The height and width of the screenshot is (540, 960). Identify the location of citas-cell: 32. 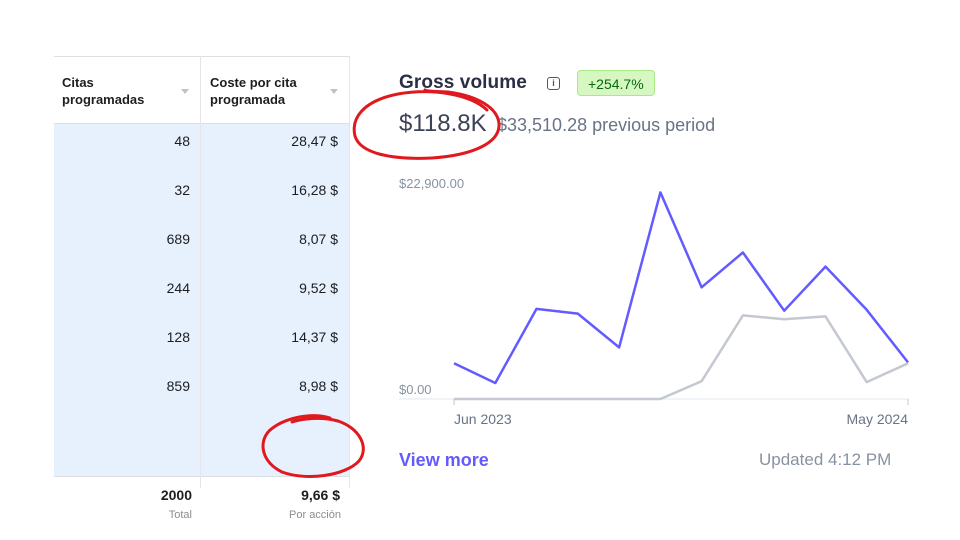
(182, 190).